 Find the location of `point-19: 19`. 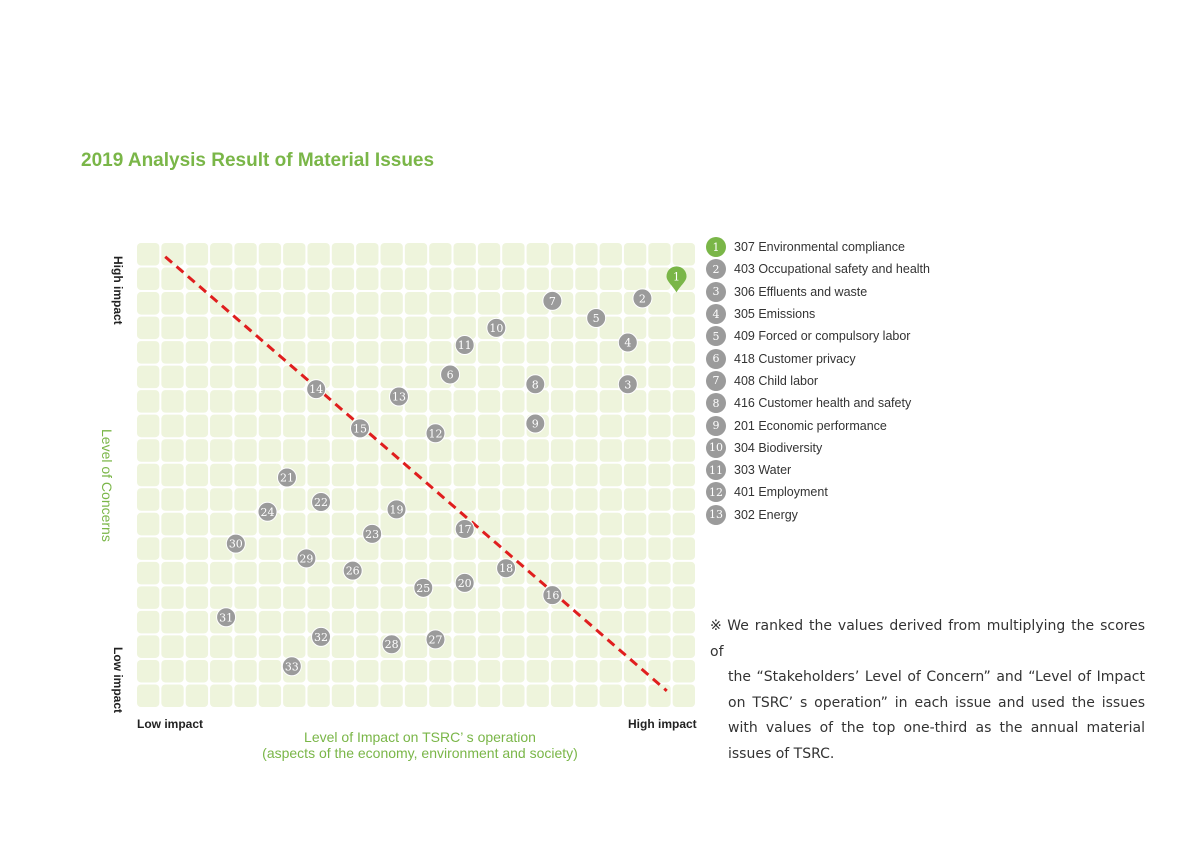

point-19: 19 is located at coordinates (396, 509).